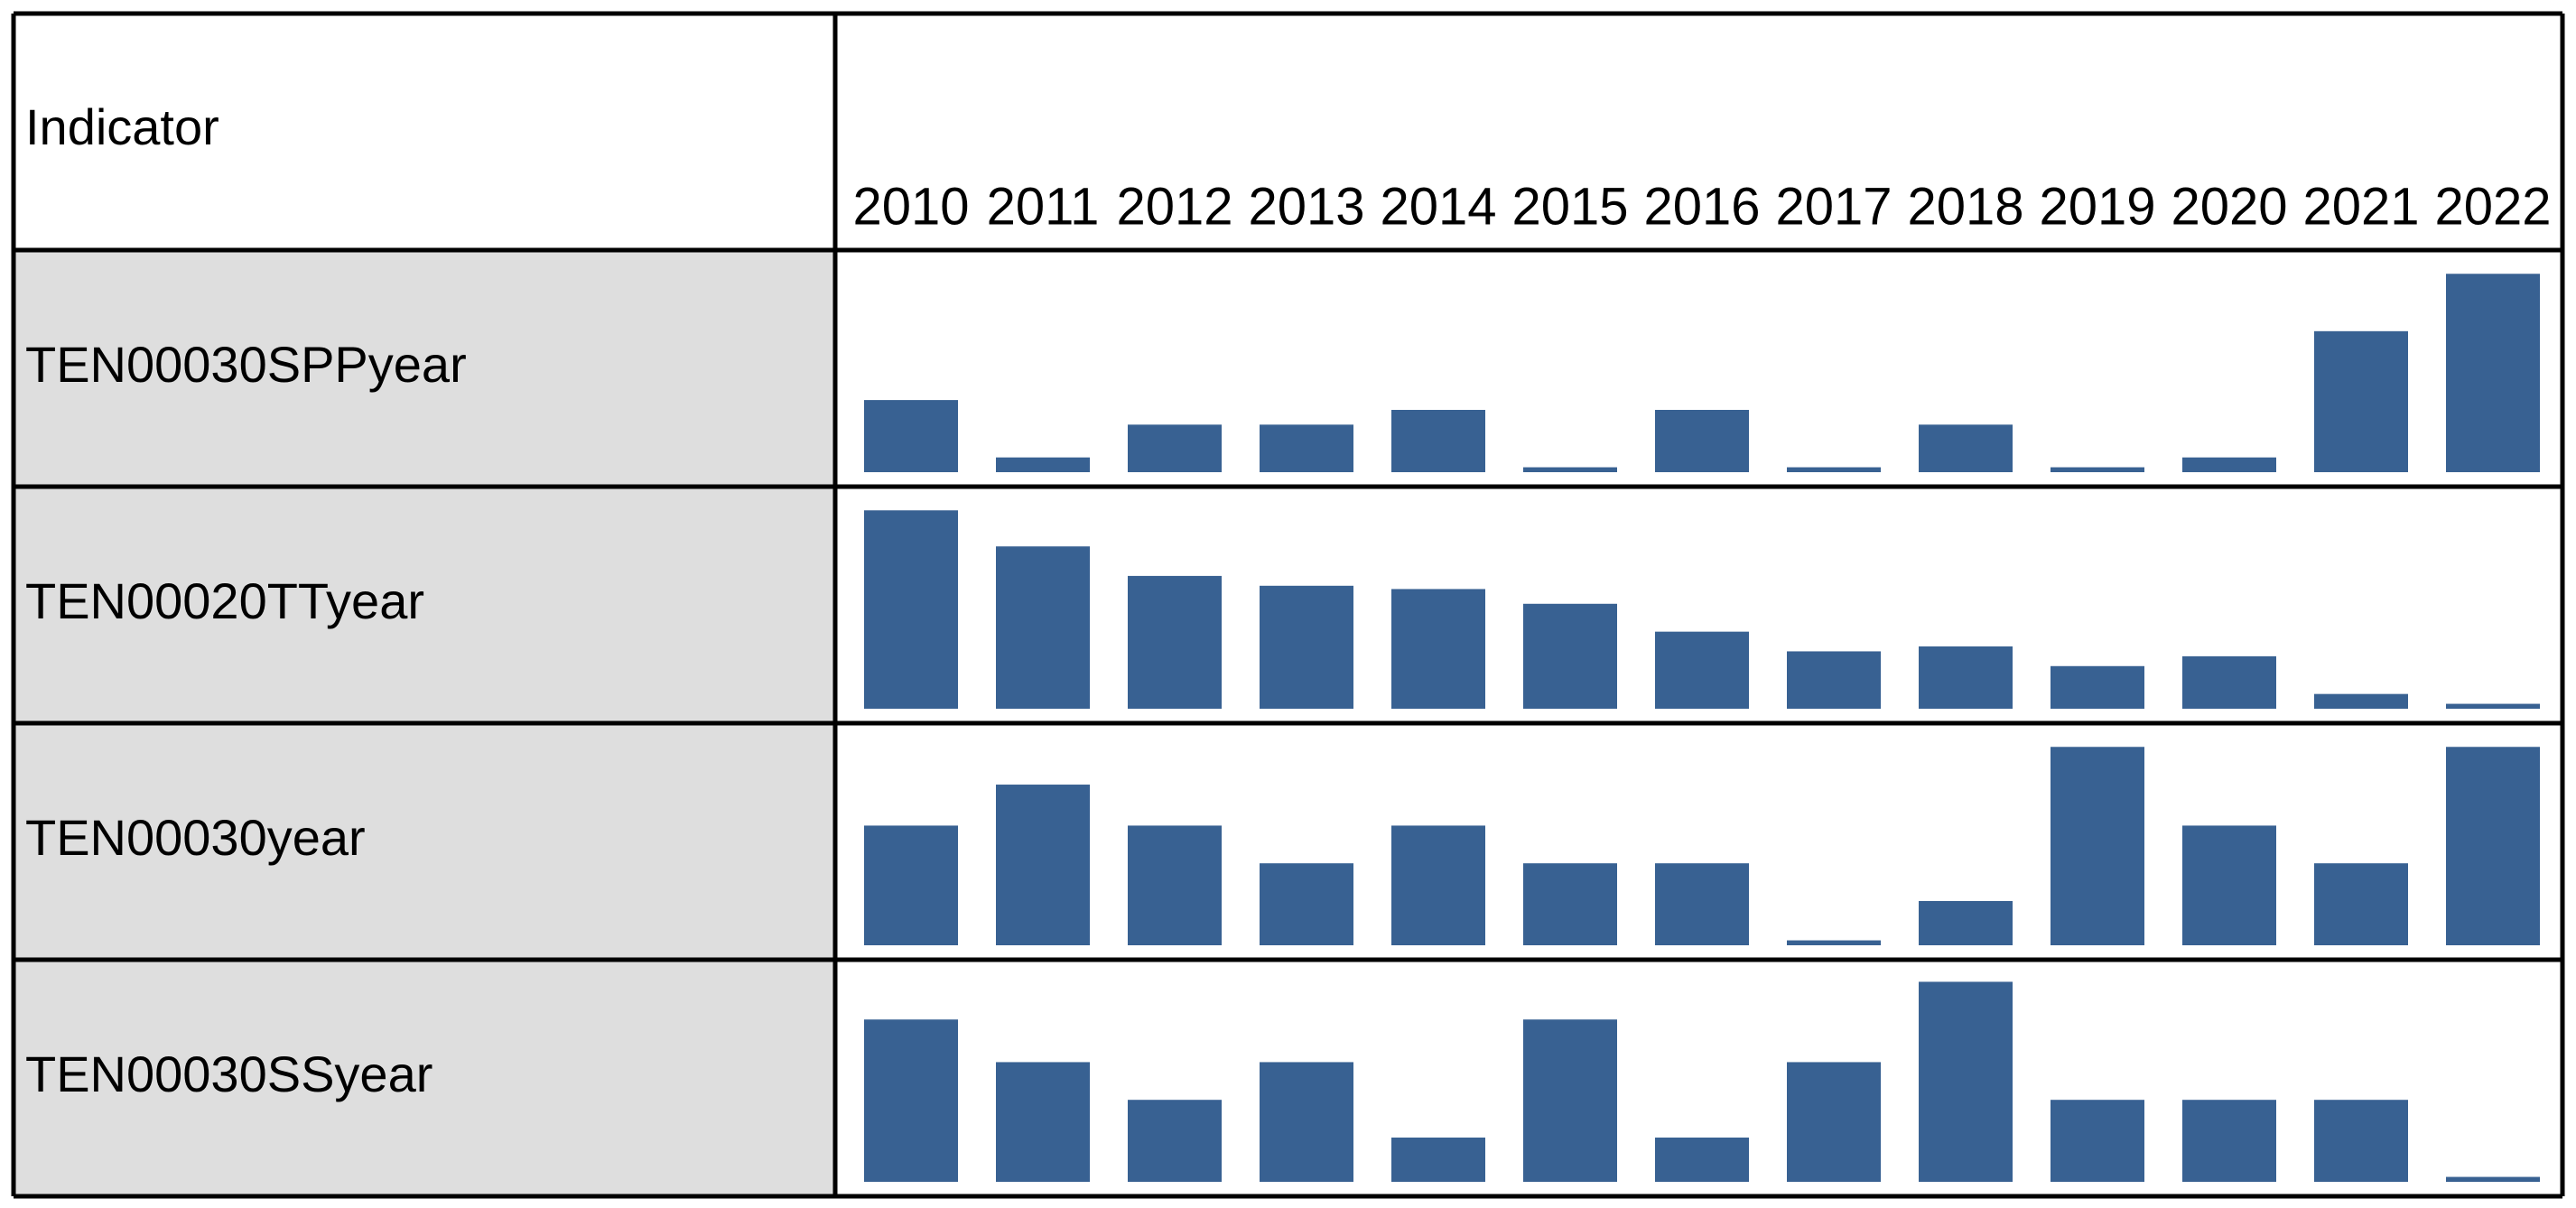 The width and height of the screenshot is (2576, 1208). Describe the element at coordinates (1043, 206) in the screenshot. I see `column-header: 2011` at that location.